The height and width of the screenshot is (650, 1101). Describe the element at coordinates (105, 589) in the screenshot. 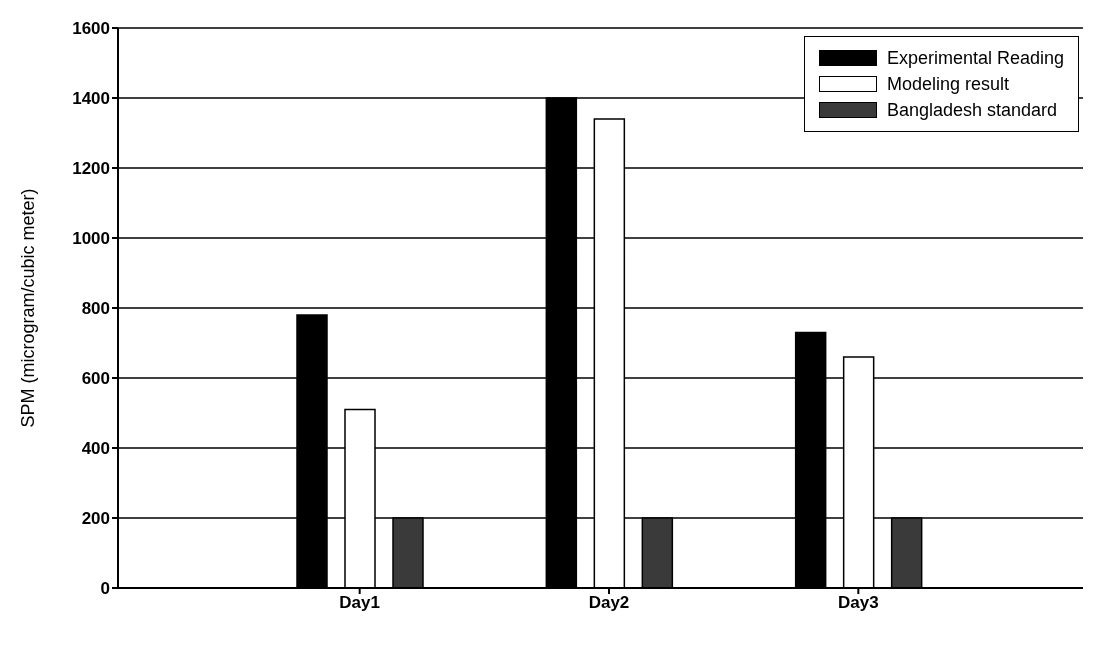

I see `y-tick-label: 0` at that location.